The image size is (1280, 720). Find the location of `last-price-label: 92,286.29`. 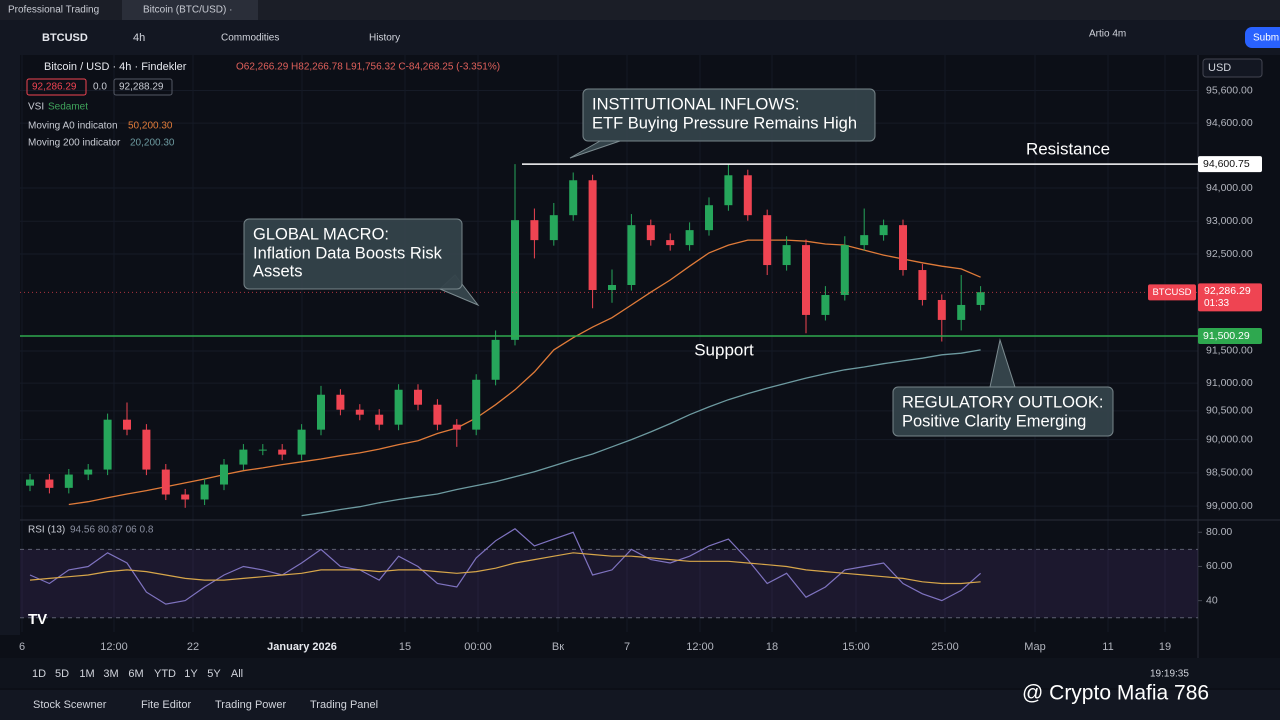

last-price-label: 92,286.29 is located at coordinates (1227, 291).